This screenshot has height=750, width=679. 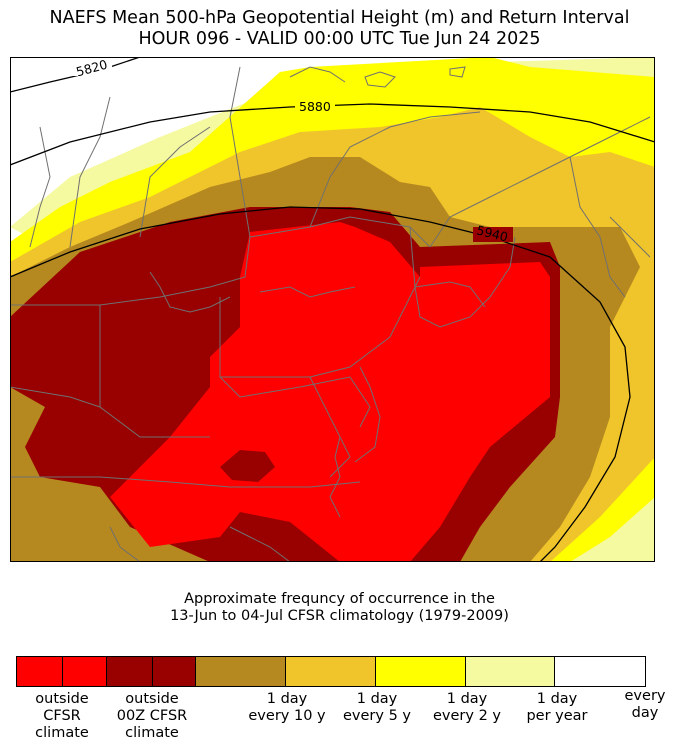 What do you see at coordinates (377, 707) in the screenshot?
I see `legend-label-every-5y: 1 day every 5 y` at bounding box center [377, 707].